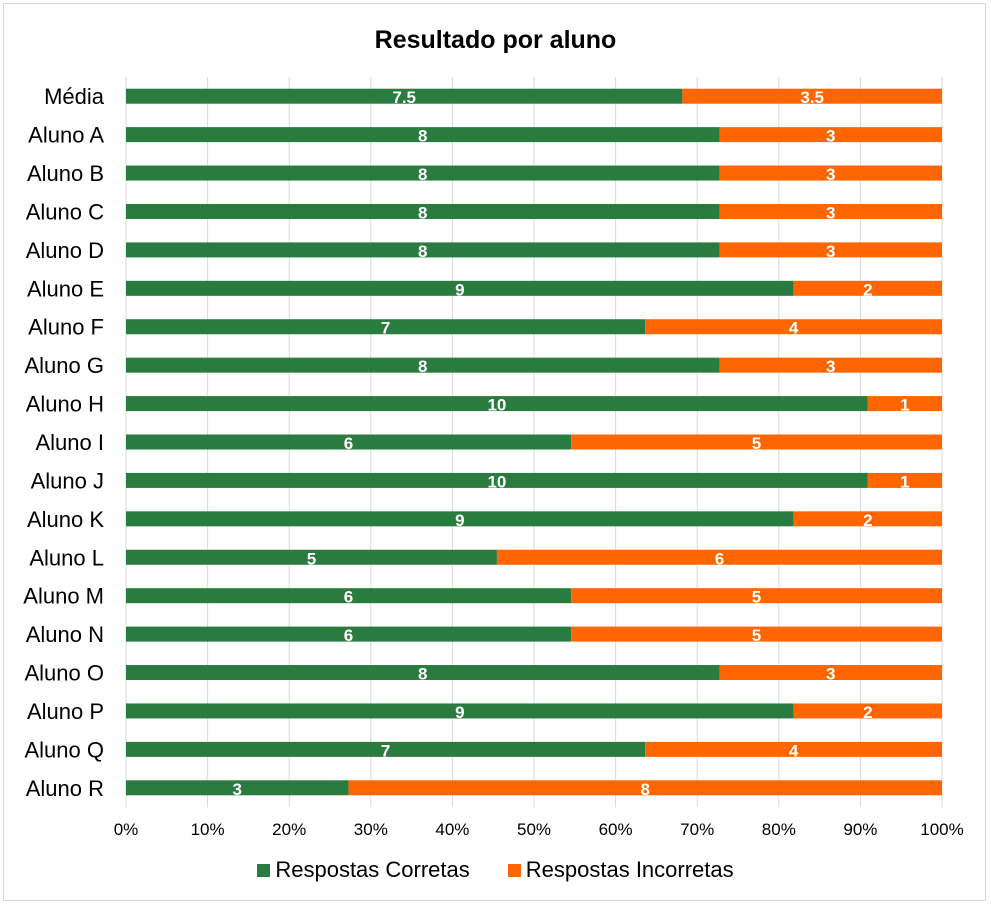 The height and width of the screenshot is (907, 991). I want to click on category-label: Aluno P, so click(65, 711).